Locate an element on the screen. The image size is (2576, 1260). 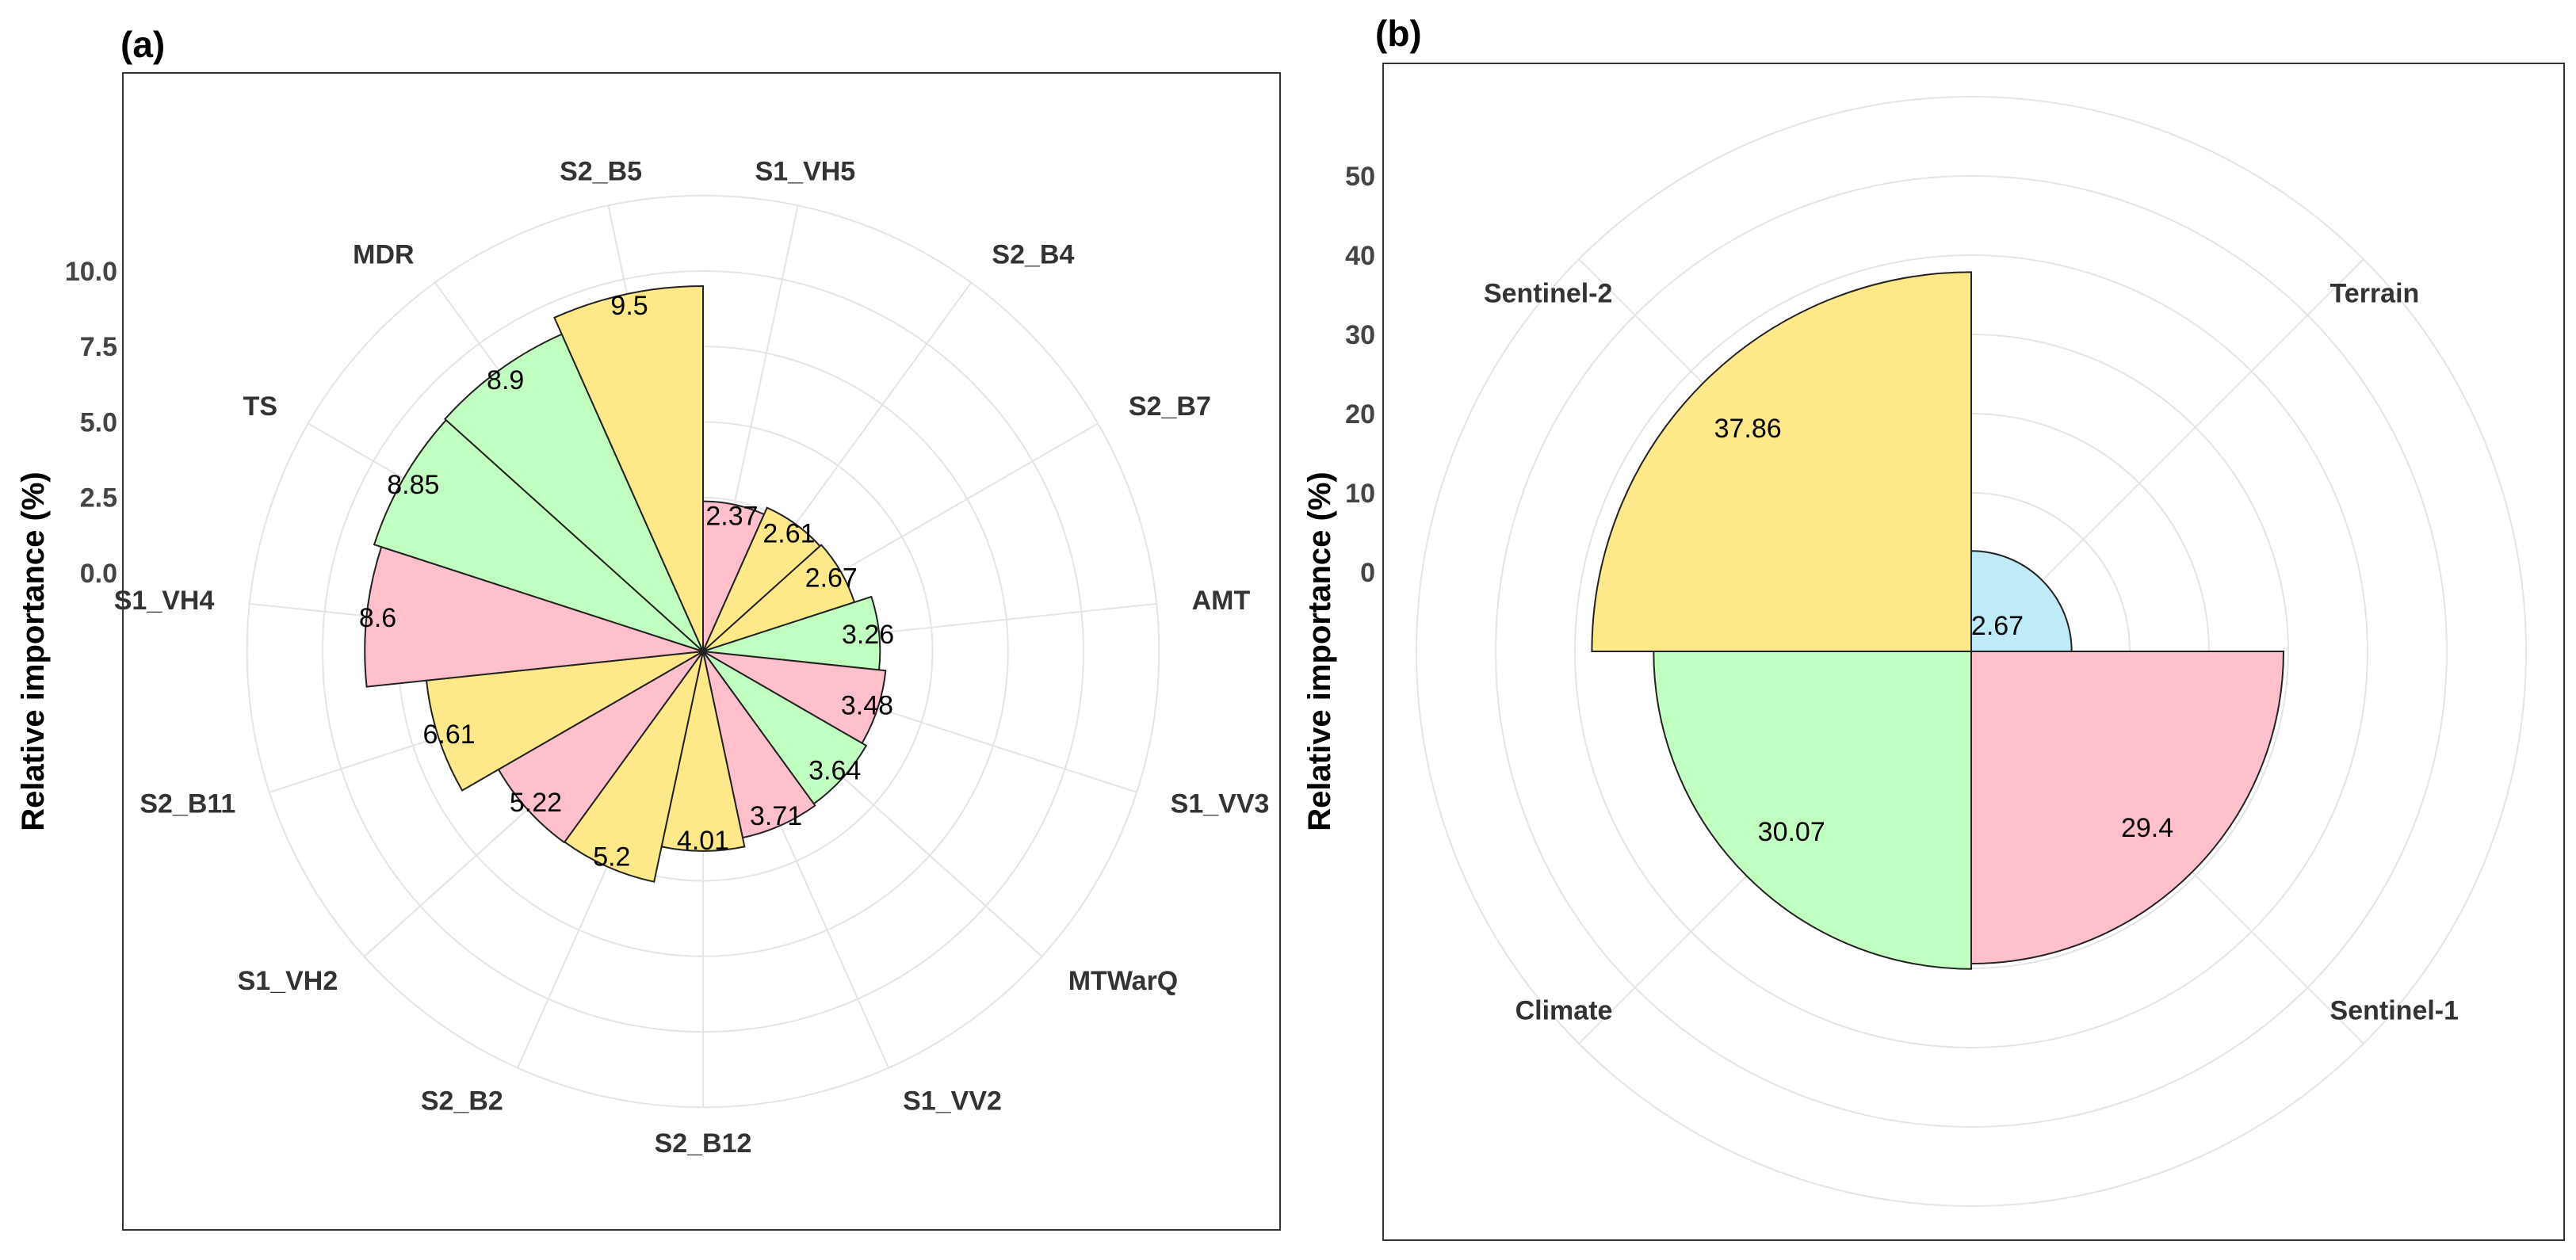
value-label: 5.22 is located at coordinates (536, 803).